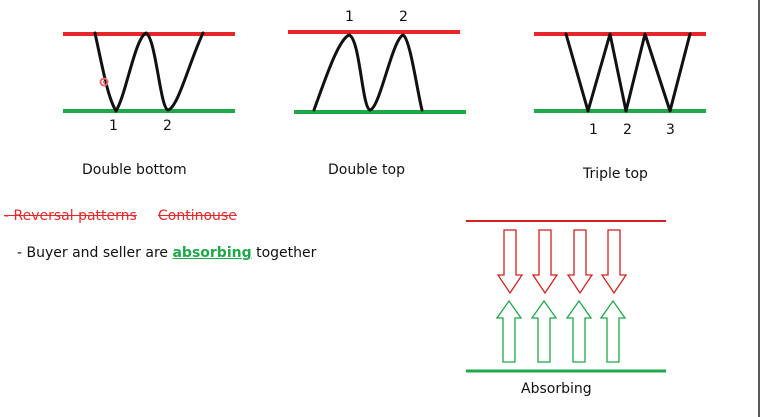 The height and width of the screenshot is (417, 761). Describe the element at coordinates (561, 331) in the screenshot. I see `buy-arrows` at that location.